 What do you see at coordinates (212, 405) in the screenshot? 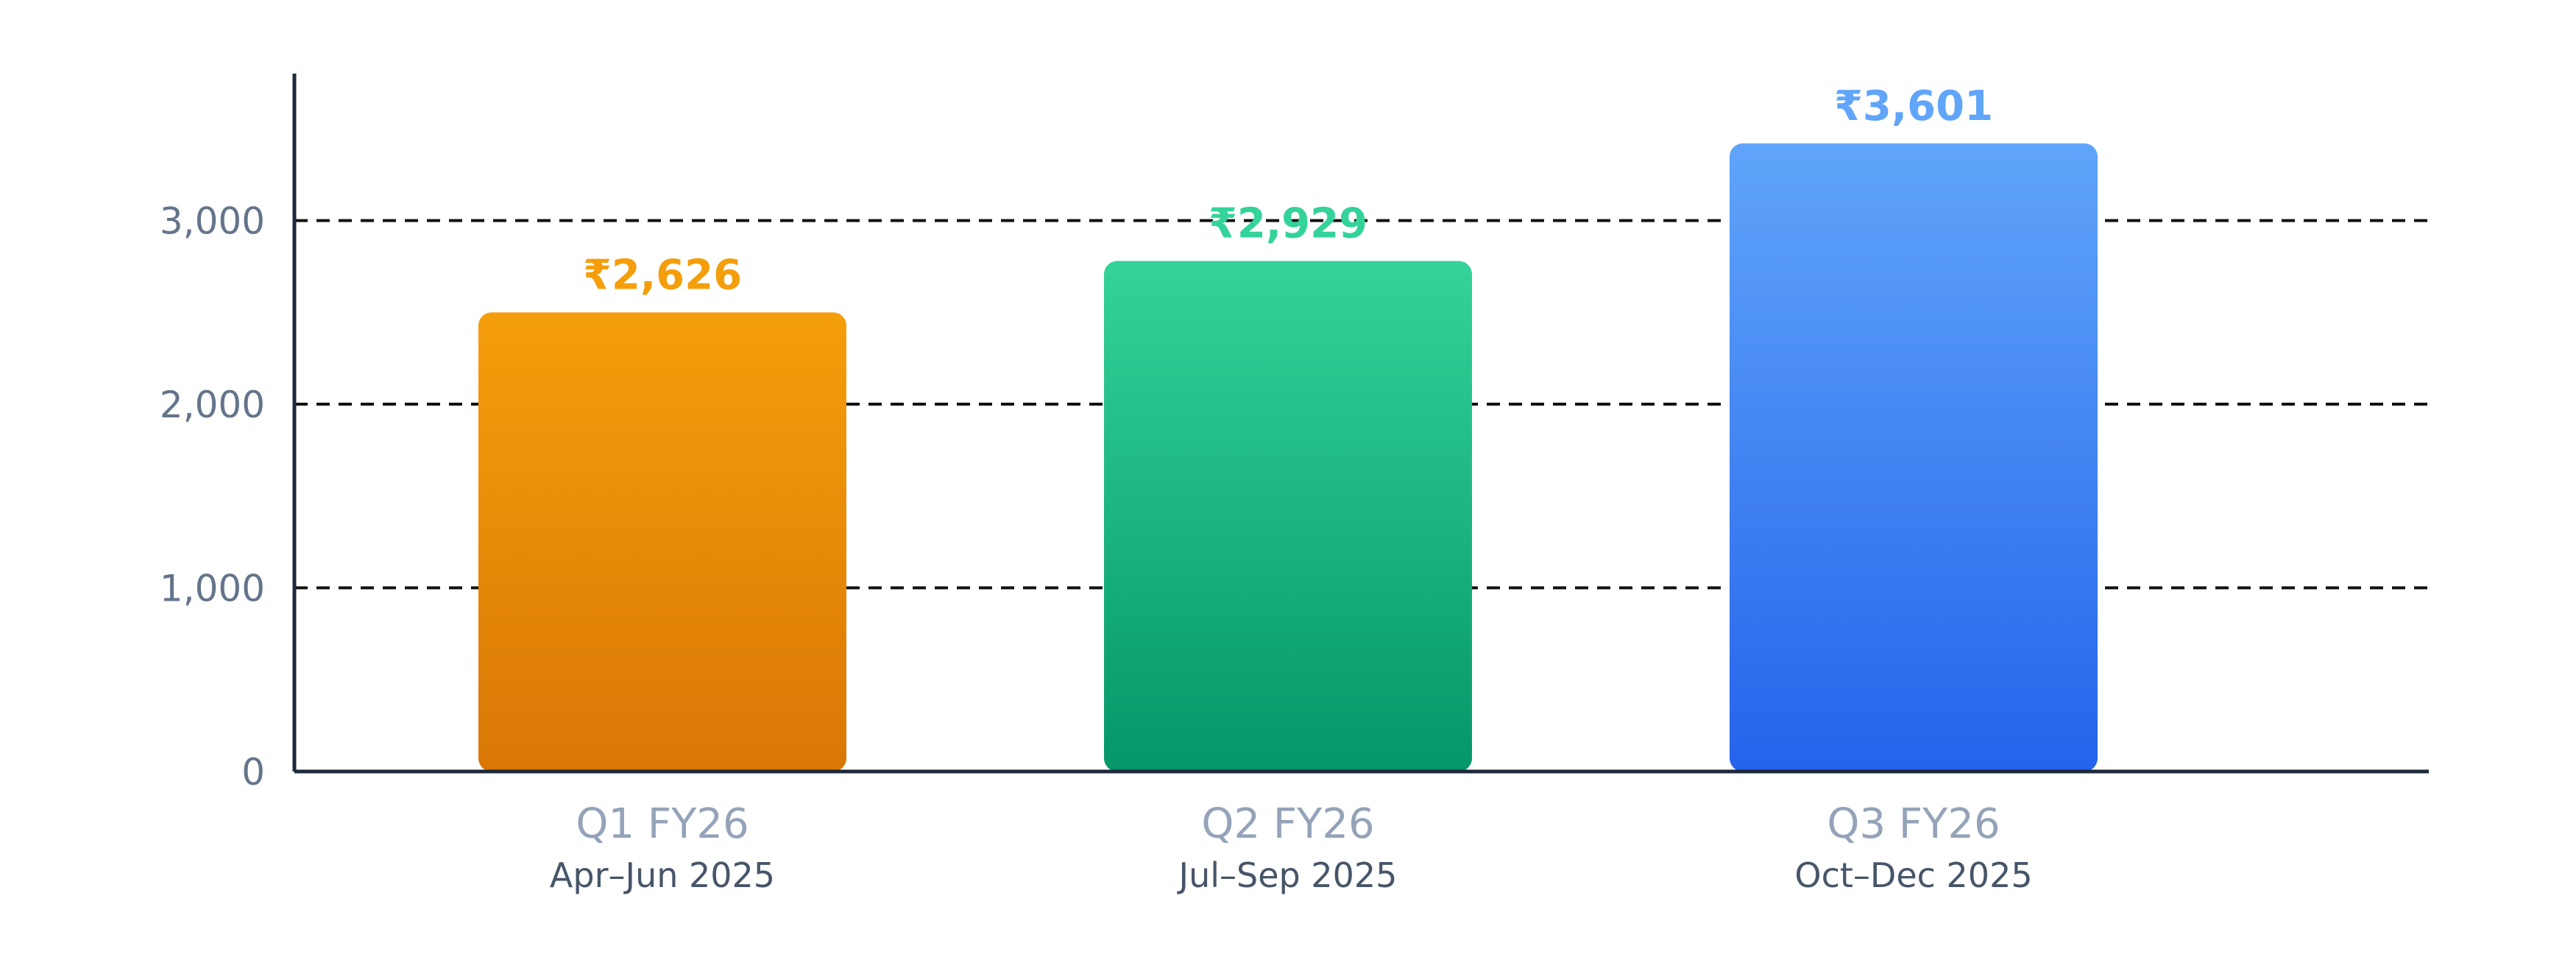
I see `y-tick-label: 2,000` at bounding box center [212, 405].